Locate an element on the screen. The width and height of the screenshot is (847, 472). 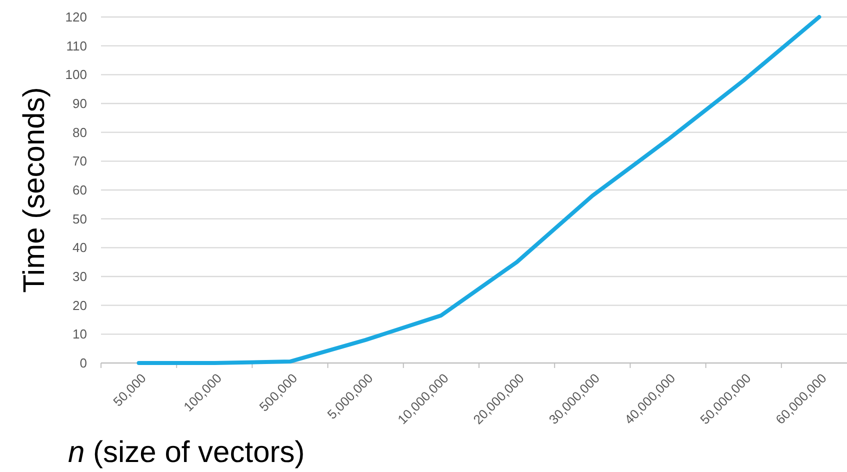
y-tick-label: 120 is located at coordinates (76, 17).